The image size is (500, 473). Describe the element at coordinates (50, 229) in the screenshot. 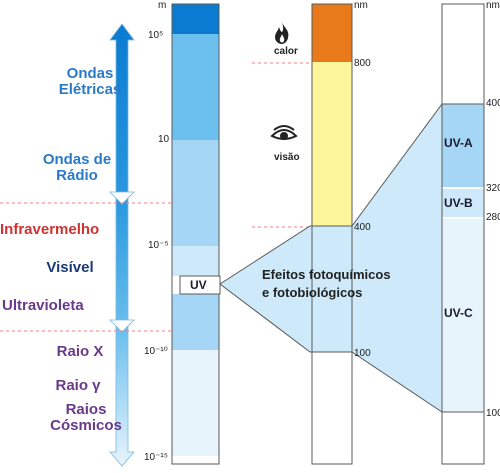

I see `label-infravermelho: Infravermelho` at that location.